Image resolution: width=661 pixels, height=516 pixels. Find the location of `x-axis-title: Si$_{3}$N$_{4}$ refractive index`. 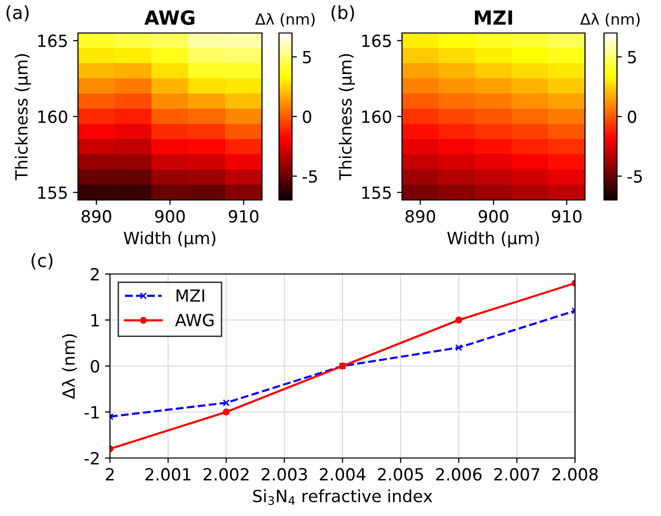

x-axis-title: Si$_{3}$N$_{4}$ refractive index is located at coordinates (342, 497).